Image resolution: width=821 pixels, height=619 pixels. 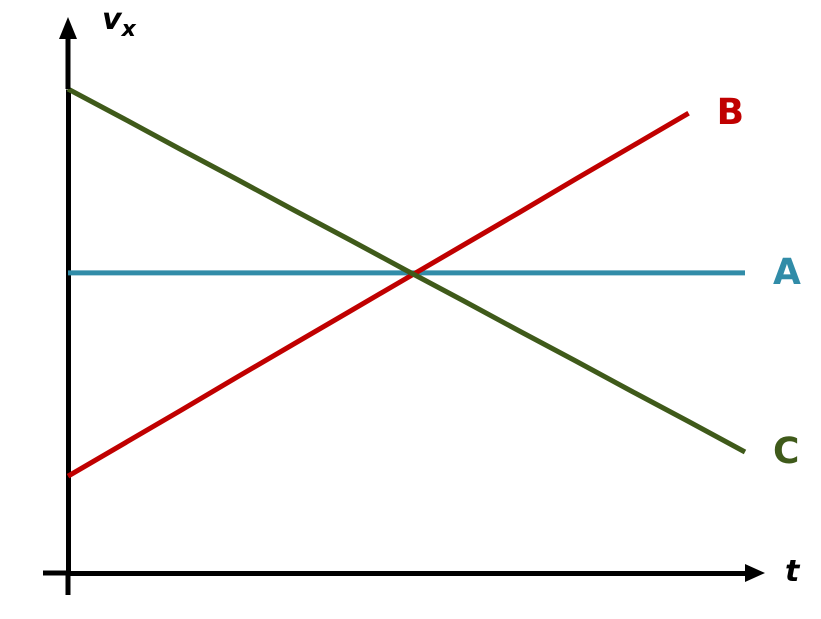 I want to click on y-axis-title: v$_{x}$, so click(x=119, y=22).